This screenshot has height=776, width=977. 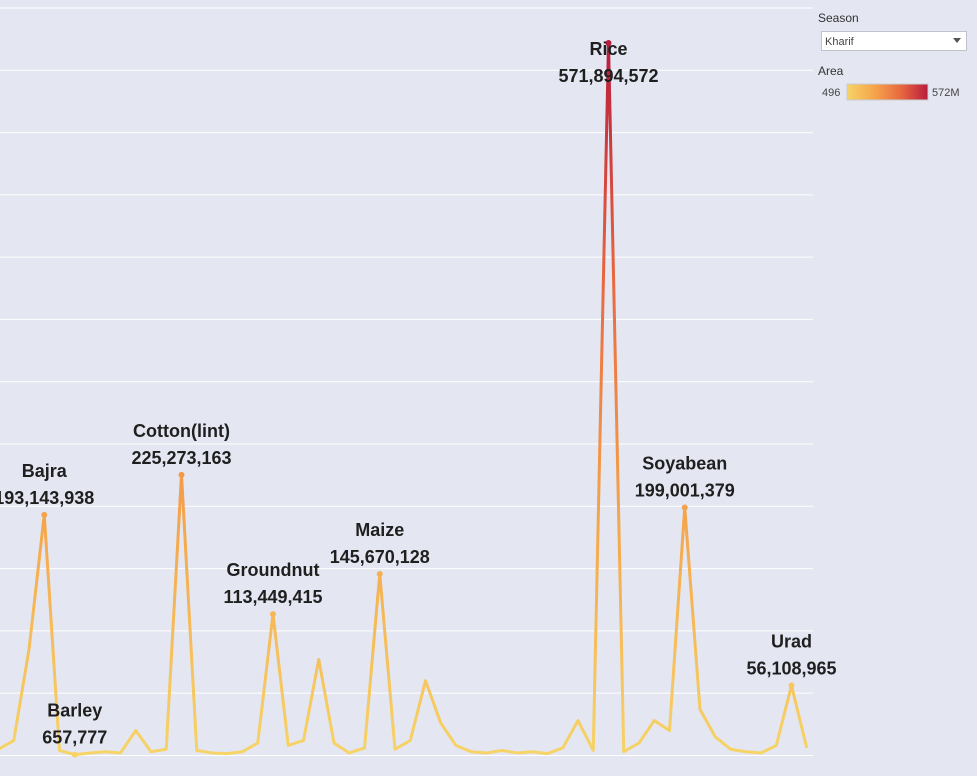 I want to click on season-dropdown, so click(x=894, y=41).